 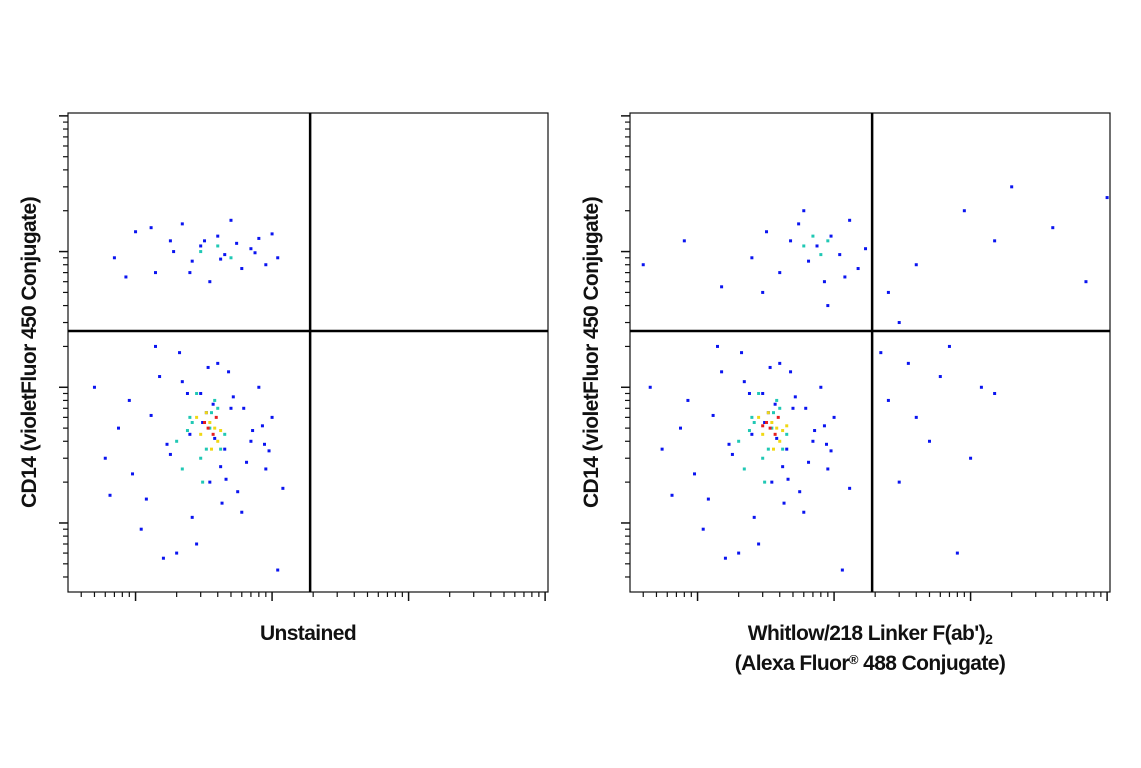 What do you see at coordinates (792, 663) in the screenshot?
I see `label-text: (Alexa Fluor` at bounding box center [792, 663].